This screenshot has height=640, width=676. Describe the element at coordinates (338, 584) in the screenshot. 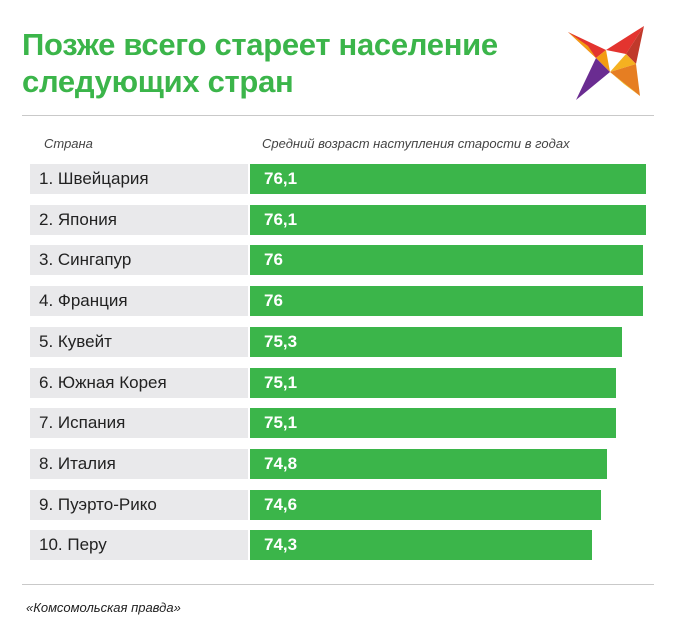

I see `bottom-divider` at that location.